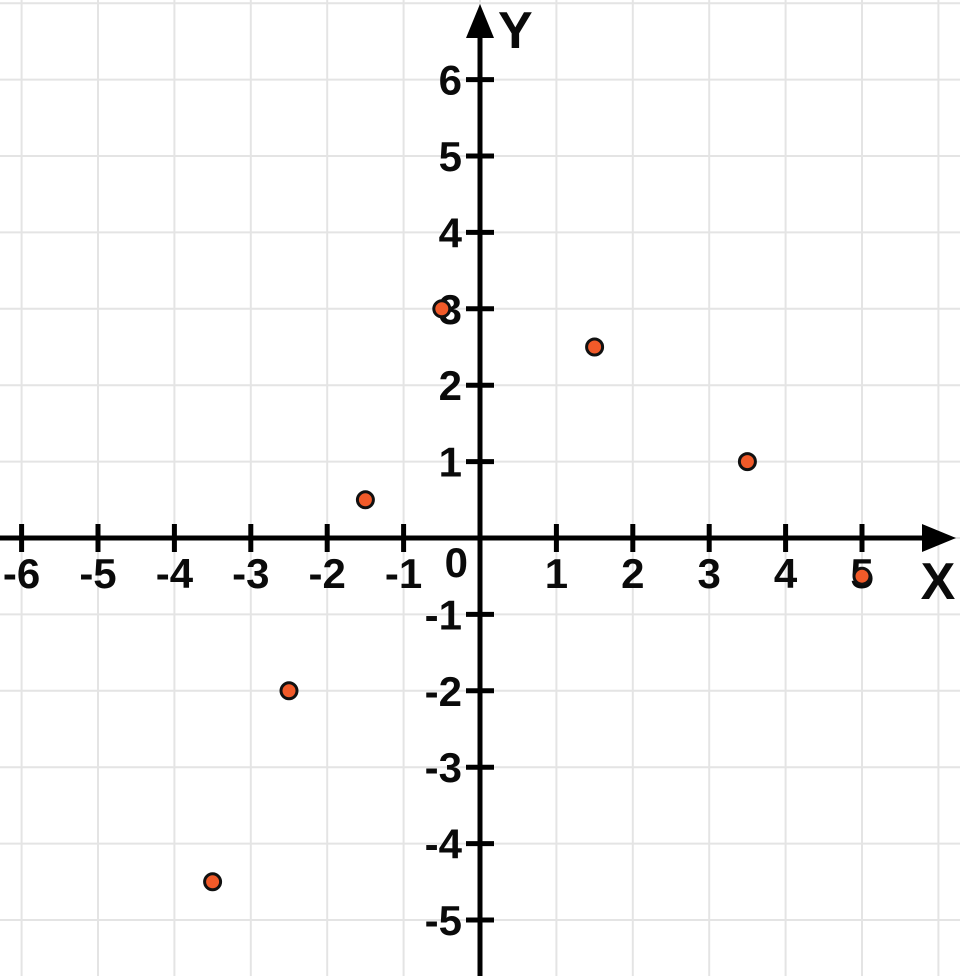  I want to click on x-tick-label--5: -5, so click(97, 573).